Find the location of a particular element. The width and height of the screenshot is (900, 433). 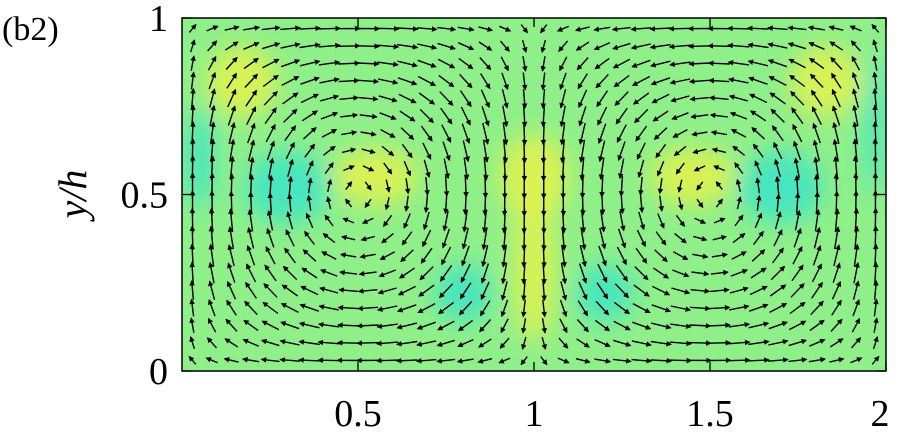

y-tick-labels: 00.51 is located at coordinates (145, 196).